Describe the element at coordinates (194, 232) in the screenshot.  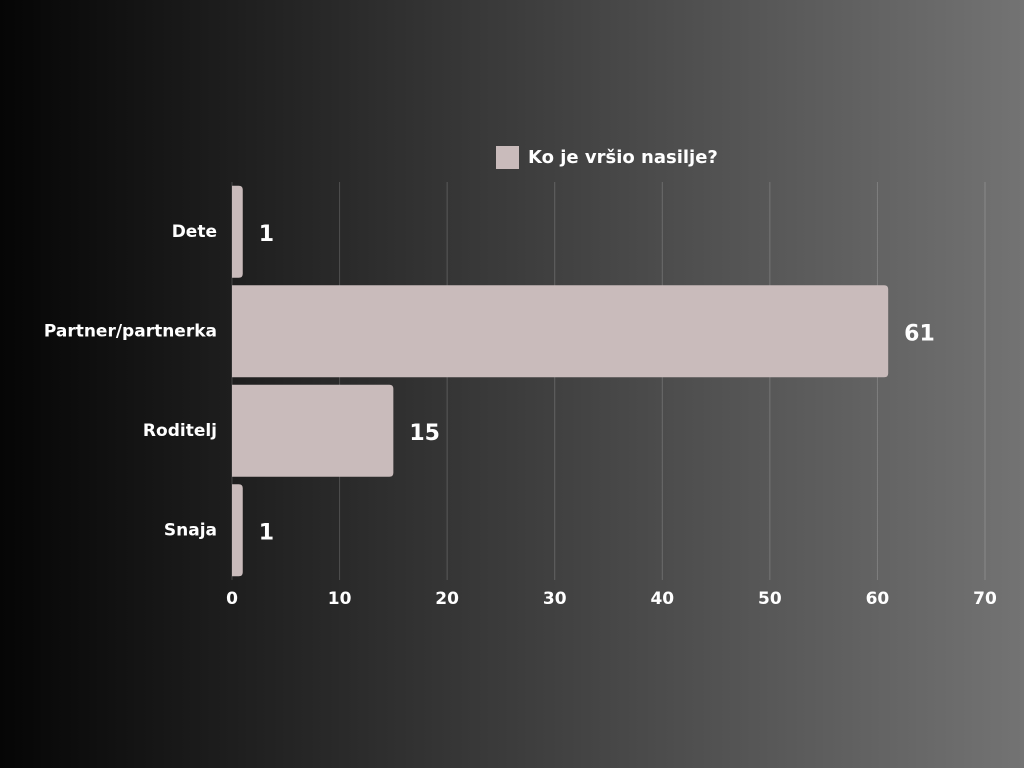
I see `y-tick-label: Dete` at that location.